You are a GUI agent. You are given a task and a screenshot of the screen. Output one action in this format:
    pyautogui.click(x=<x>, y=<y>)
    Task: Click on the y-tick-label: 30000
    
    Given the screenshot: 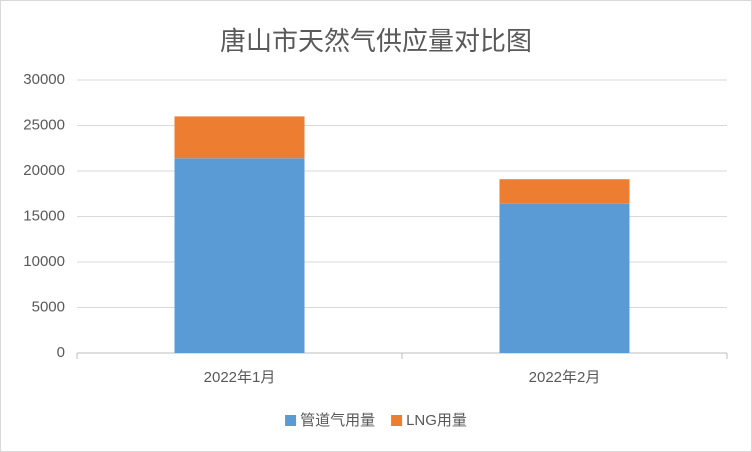 What is the action you would take?
    pyautogui.click(x=44, y=79)
    